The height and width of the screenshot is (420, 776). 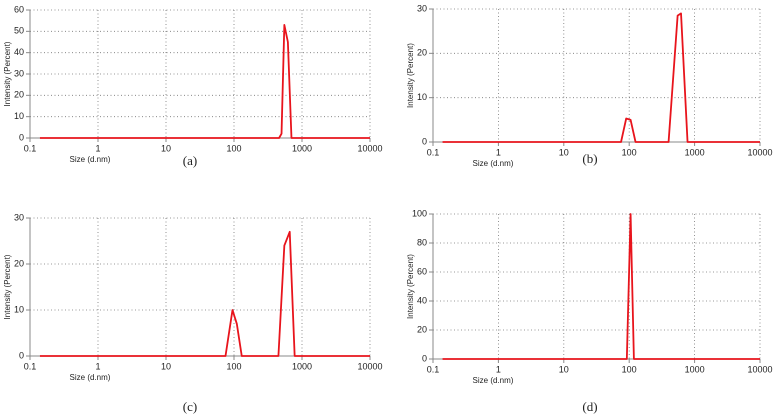 What do you see at coordinates (19, 31) in the screenshot?
I see `y-tick-label: 50` at bounding box center [19, 31].